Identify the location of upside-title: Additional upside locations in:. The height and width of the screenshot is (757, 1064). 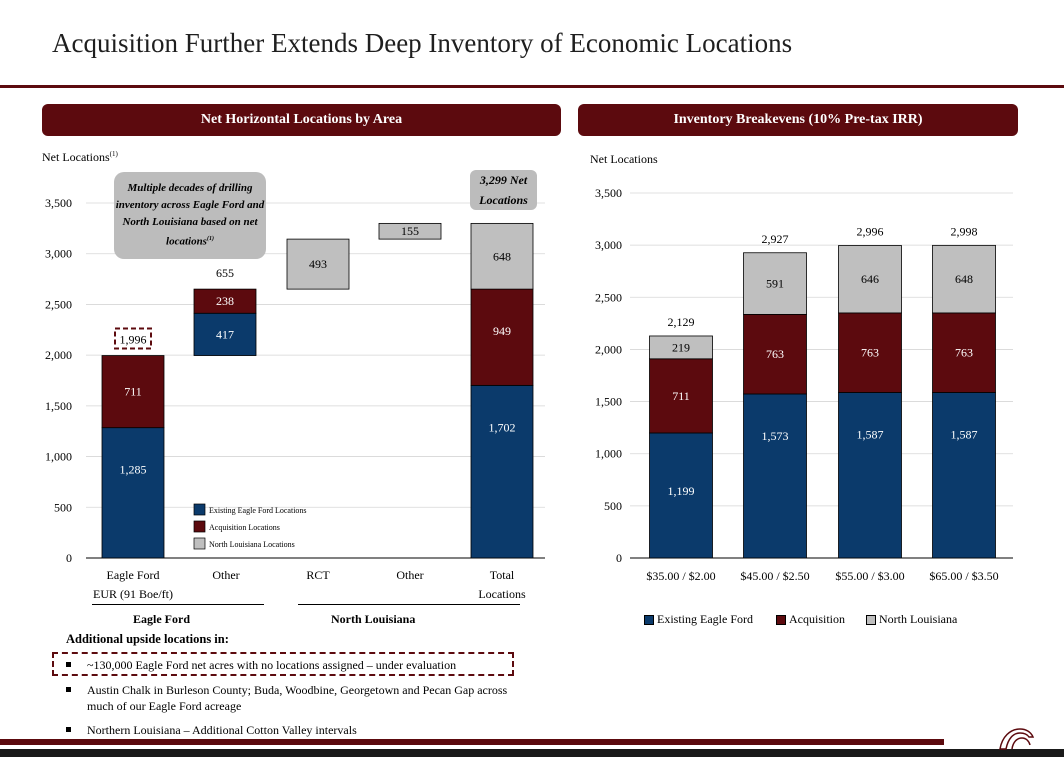
(147, 639).